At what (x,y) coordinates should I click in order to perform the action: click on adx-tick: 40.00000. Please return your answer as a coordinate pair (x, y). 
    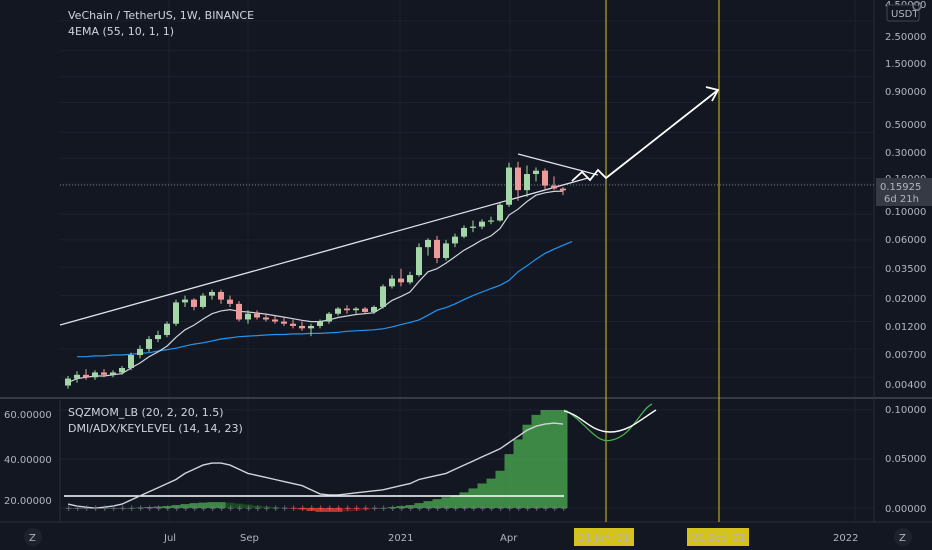
    Looking at the image, I should click on (28, 460).